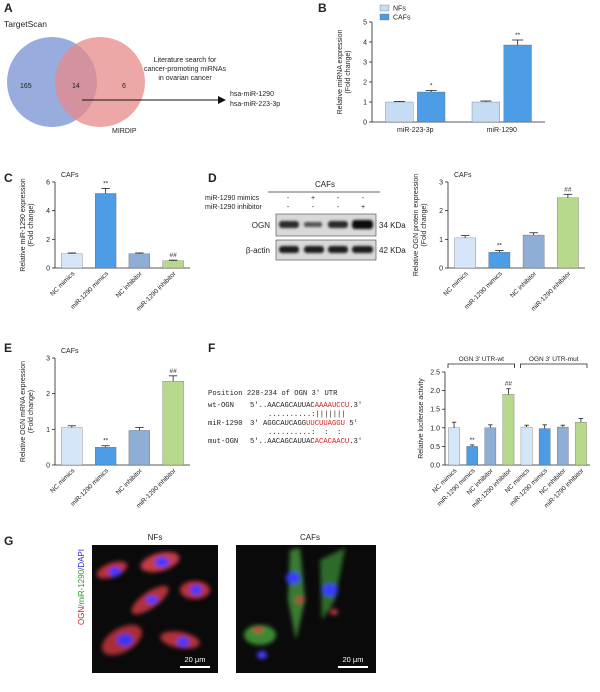 The height and width of the screenshot is (692, 600). Describe the element at coordinates (304, 433) in the screenshot. I see `pairing: ..........: : :` at that location.